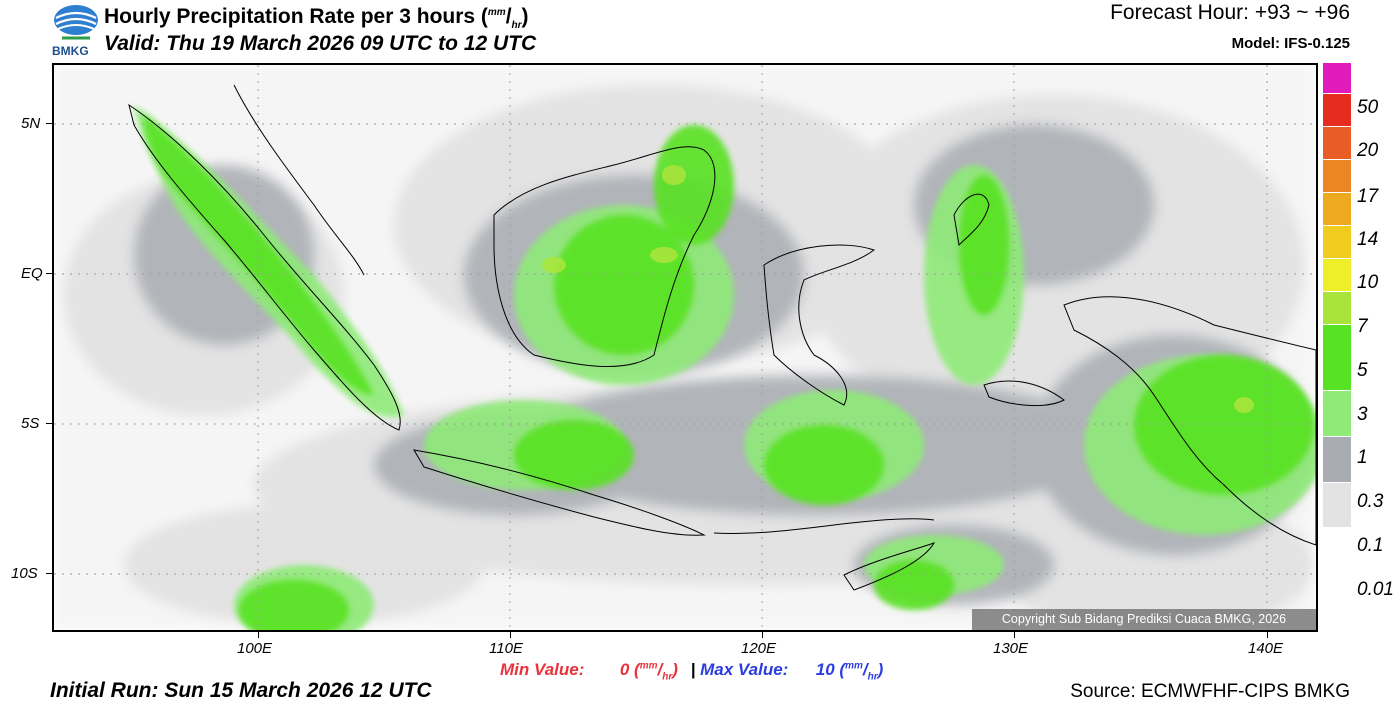  Describe the element at coordinates (1362, 370) in the screenshot. I see `legend-label: 5` at that location.